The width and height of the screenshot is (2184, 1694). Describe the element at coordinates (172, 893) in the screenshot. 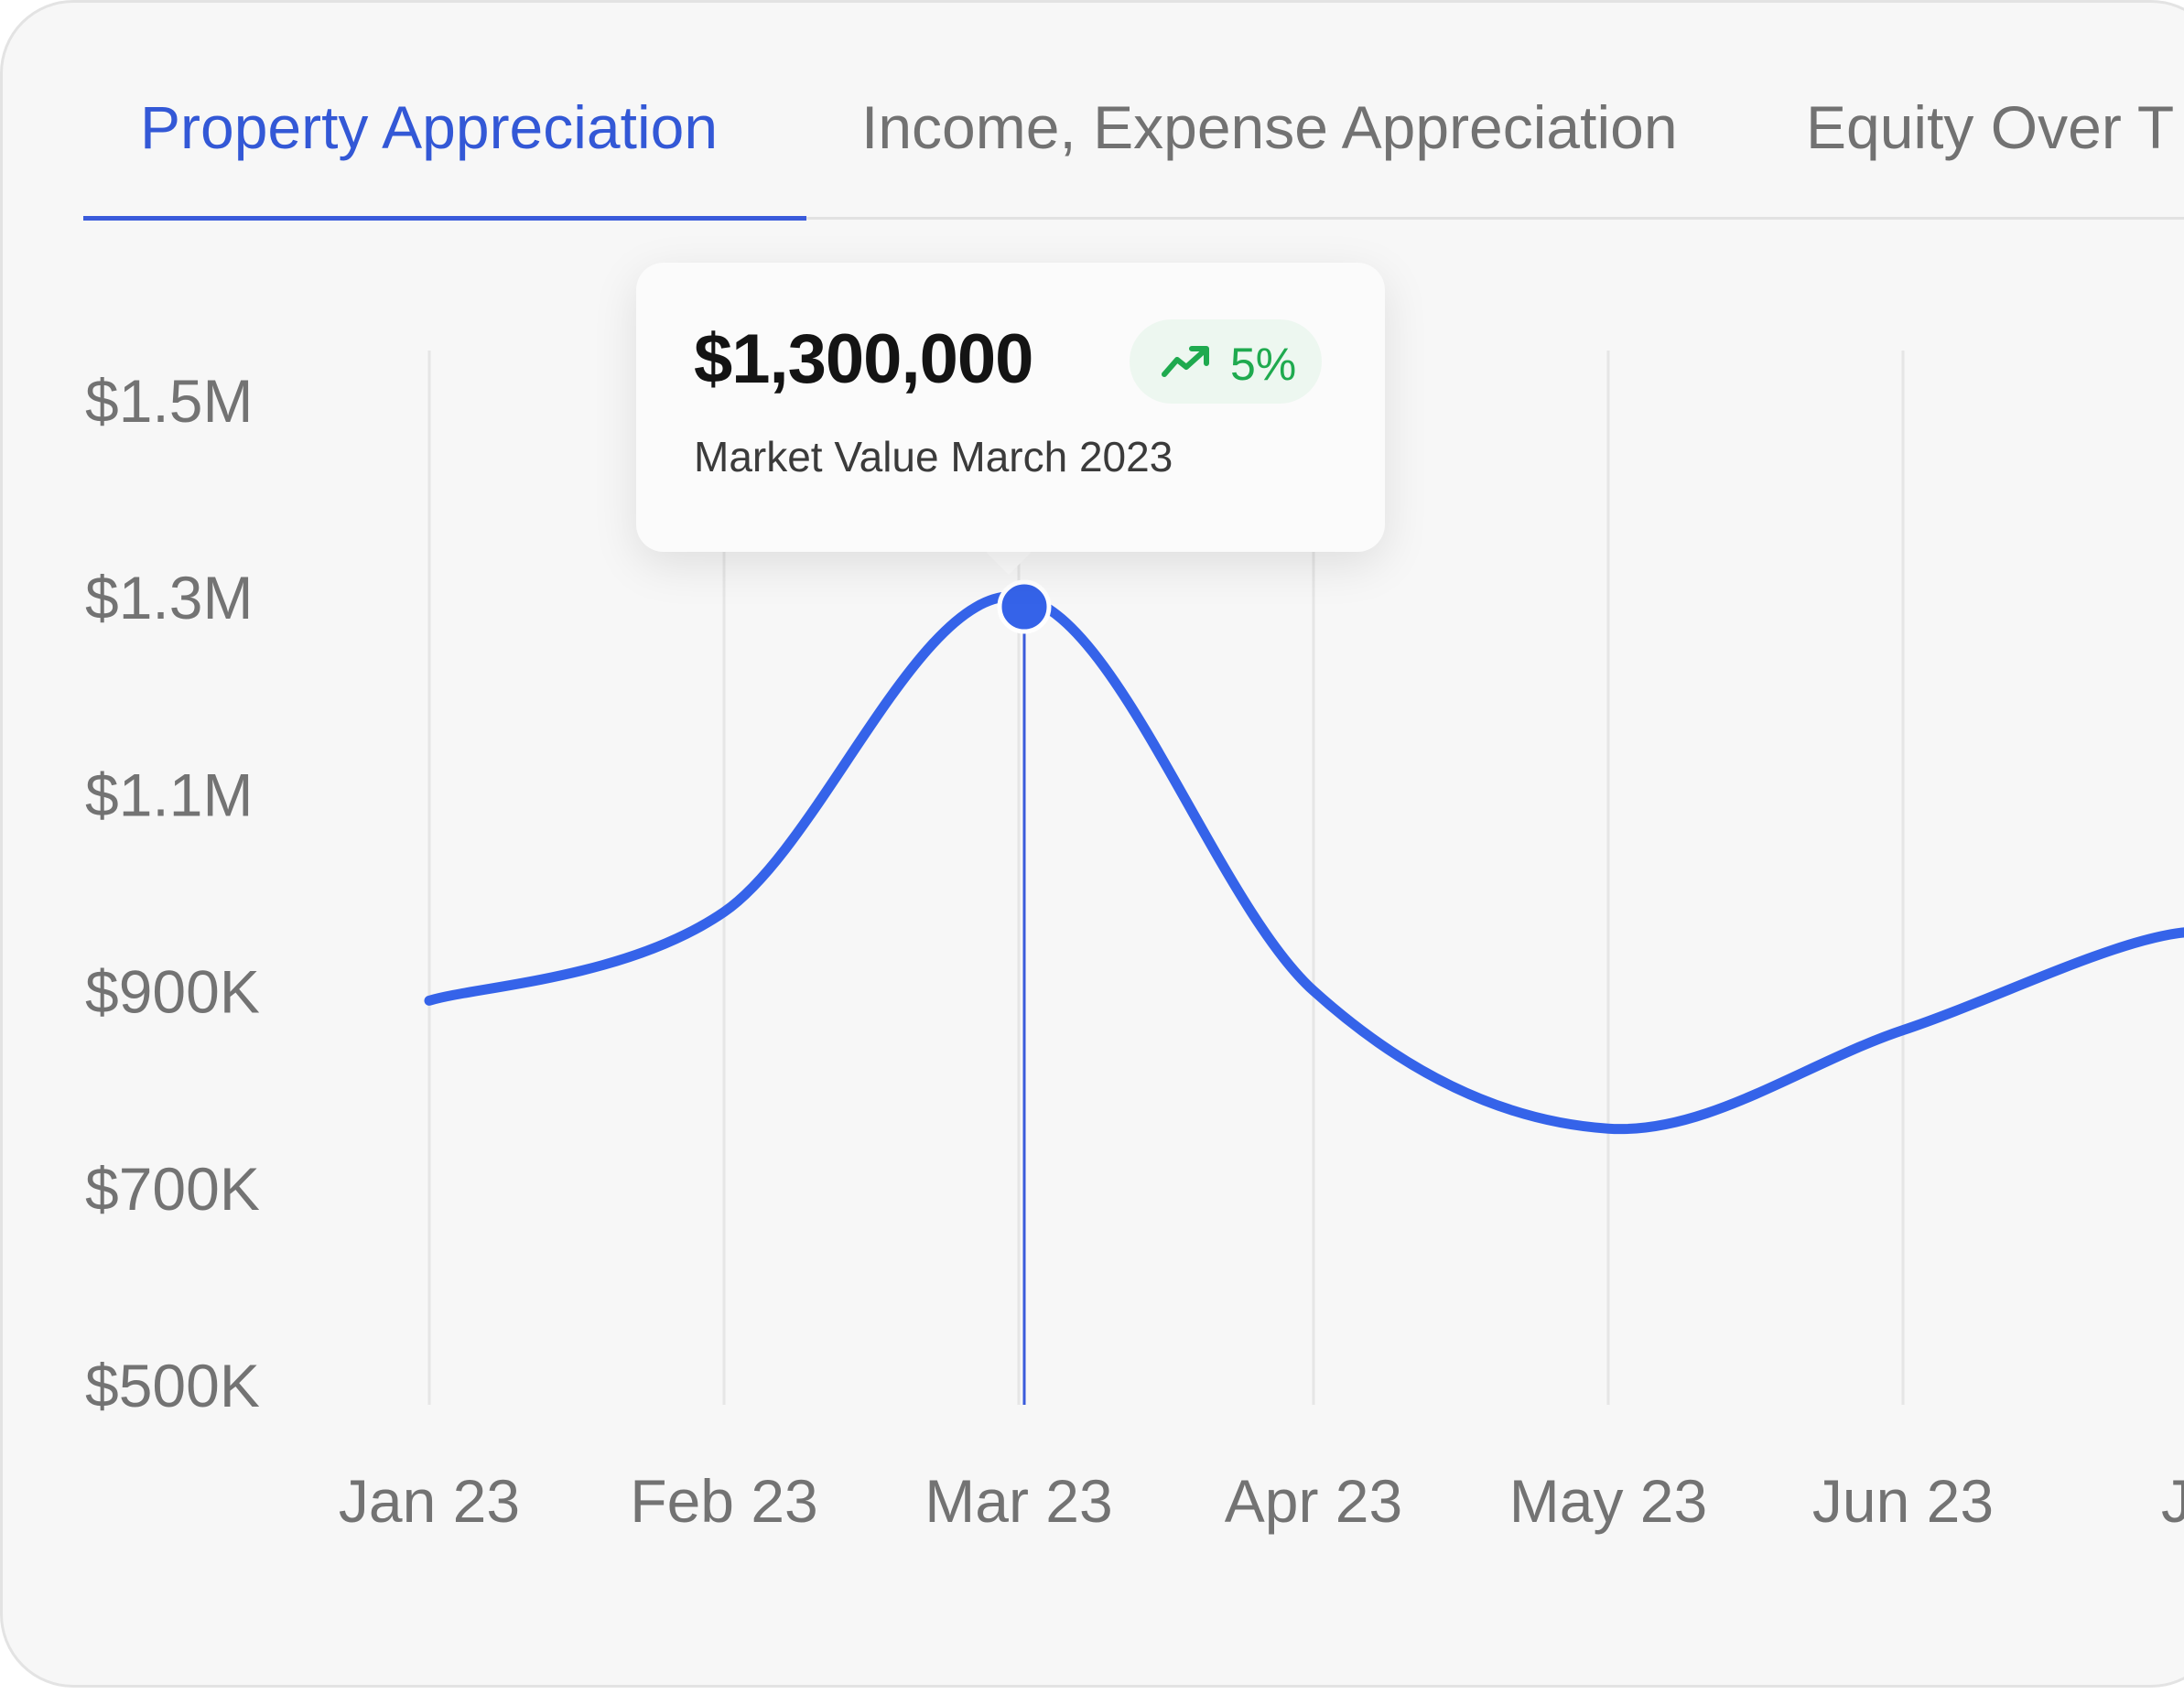

I see `y-axis-labels: $1.5M $1.3M $1.1M $900K $700K $500K` at that location.